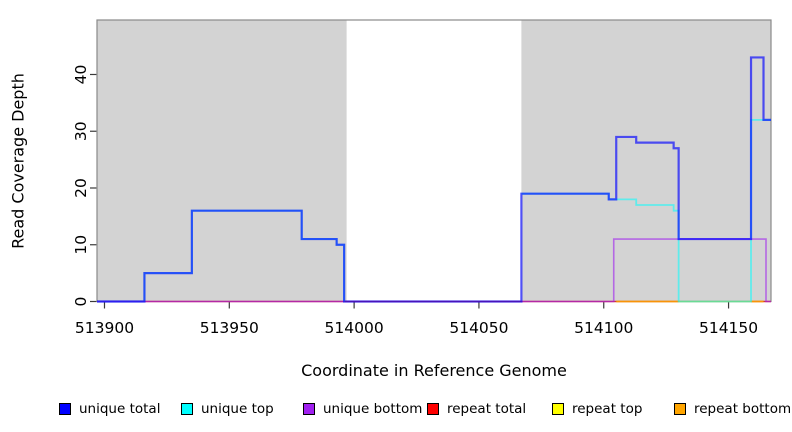  I want to click on x-tick-label: 514150, so click(728, 328).